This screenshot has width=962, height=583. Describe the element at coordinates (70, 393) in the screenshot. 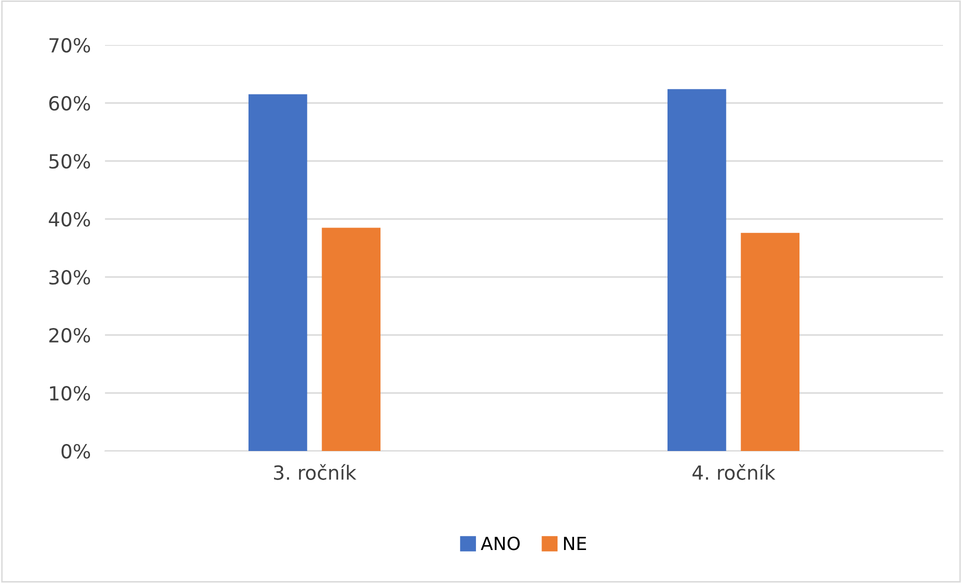

I see `y-tick-label: 10%` at that location.